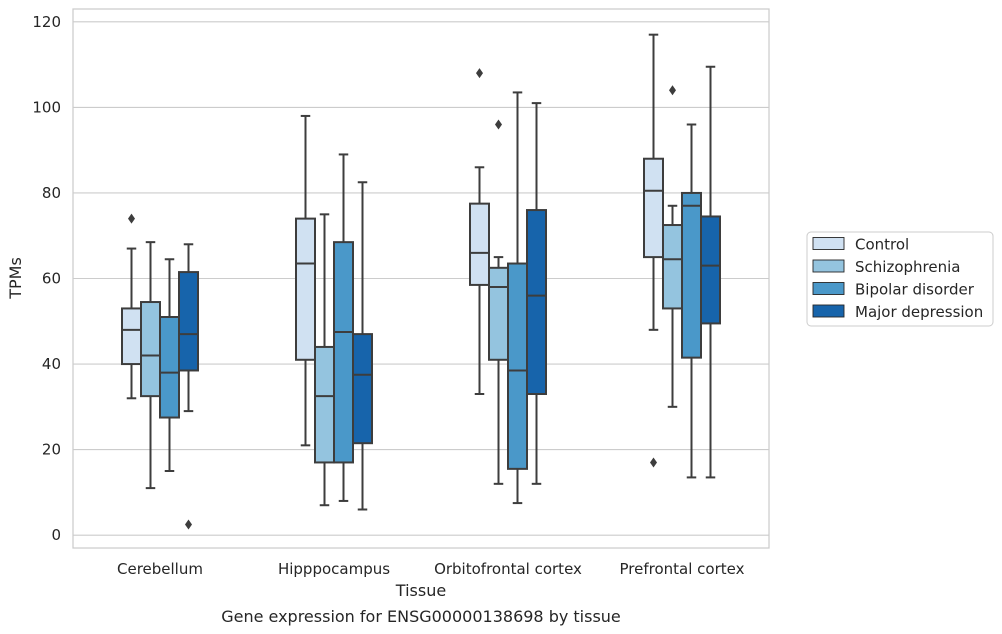 Image resolution: width=1002 pixels, height=634 pixels. I want to click on y-tick-label: 60, so click(51, 279).